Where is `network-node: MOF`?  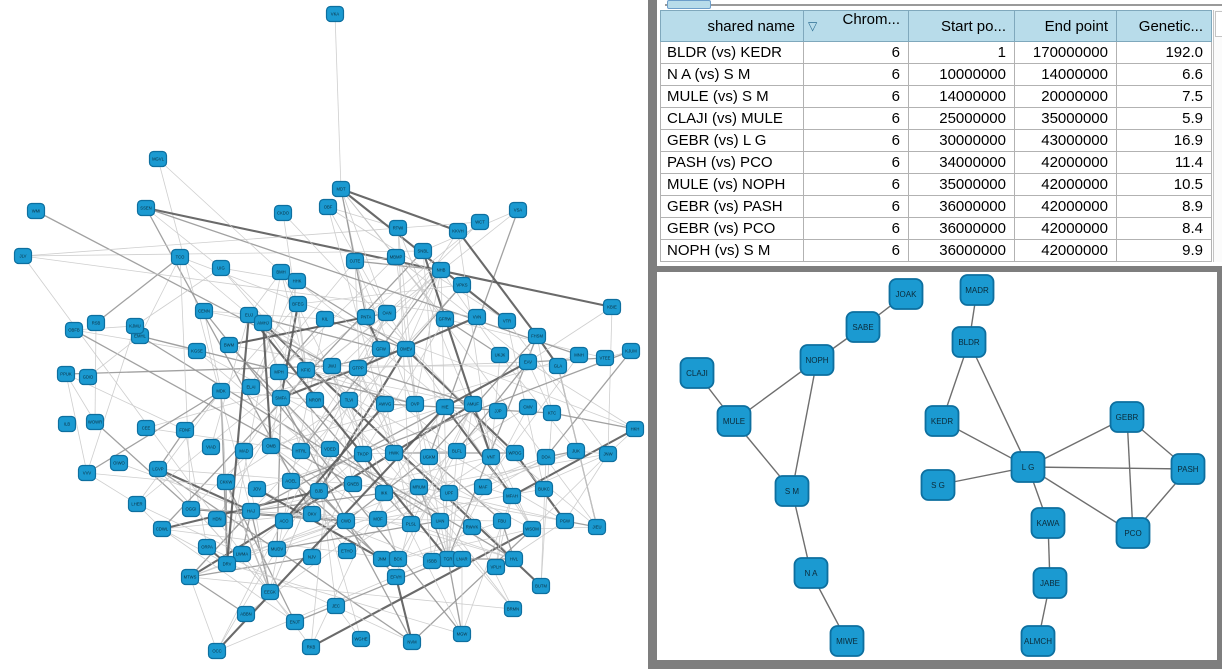 network-node: MOF is located at coordinates (378, 519).